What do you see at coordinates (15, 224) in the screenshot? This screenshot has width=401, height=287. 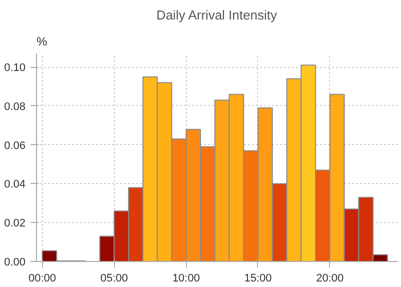 I see `y-tick-label: 0.02` at bounding box center [15, 224].